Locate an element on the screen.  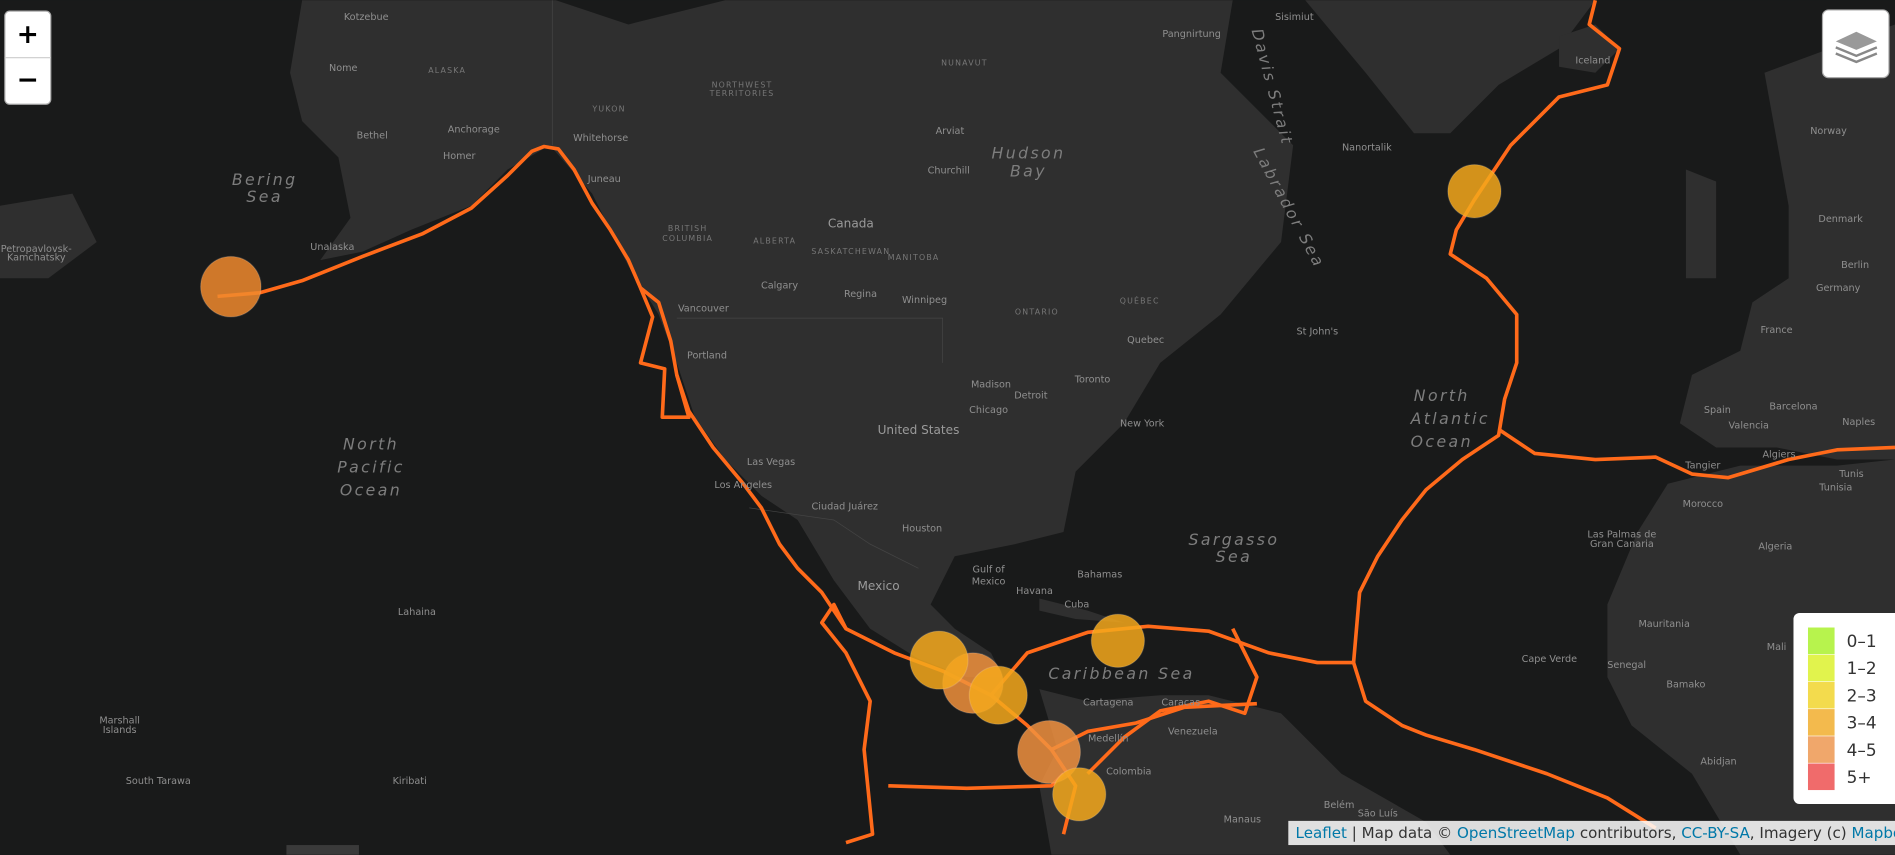
map-label: Gran Canaria is located at coordinates (1622, 544).